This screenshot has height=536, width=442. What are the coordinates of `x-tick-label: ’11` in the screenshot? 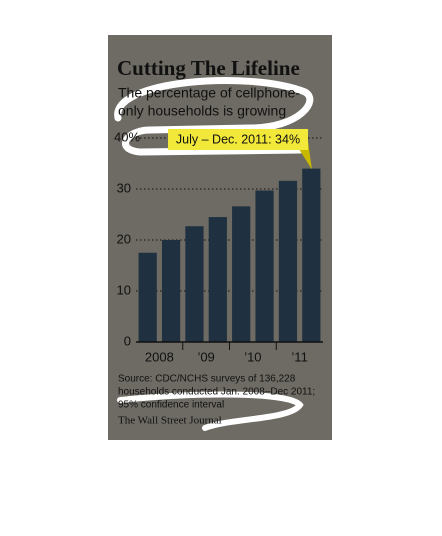 It's located at (299, 356).